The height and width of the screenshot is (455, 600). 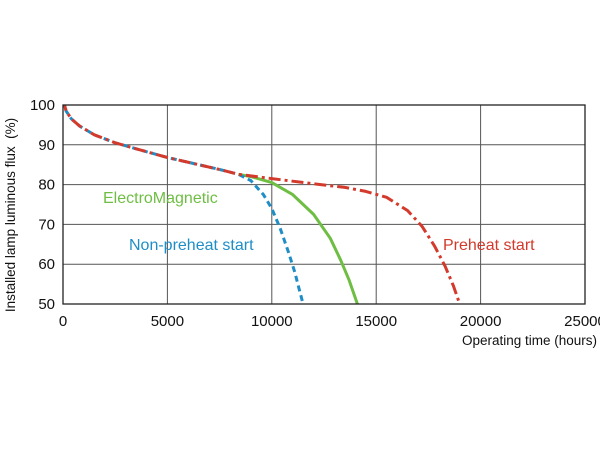 I want to click on x-tick-label: 20000, so click(x=481, y=321).